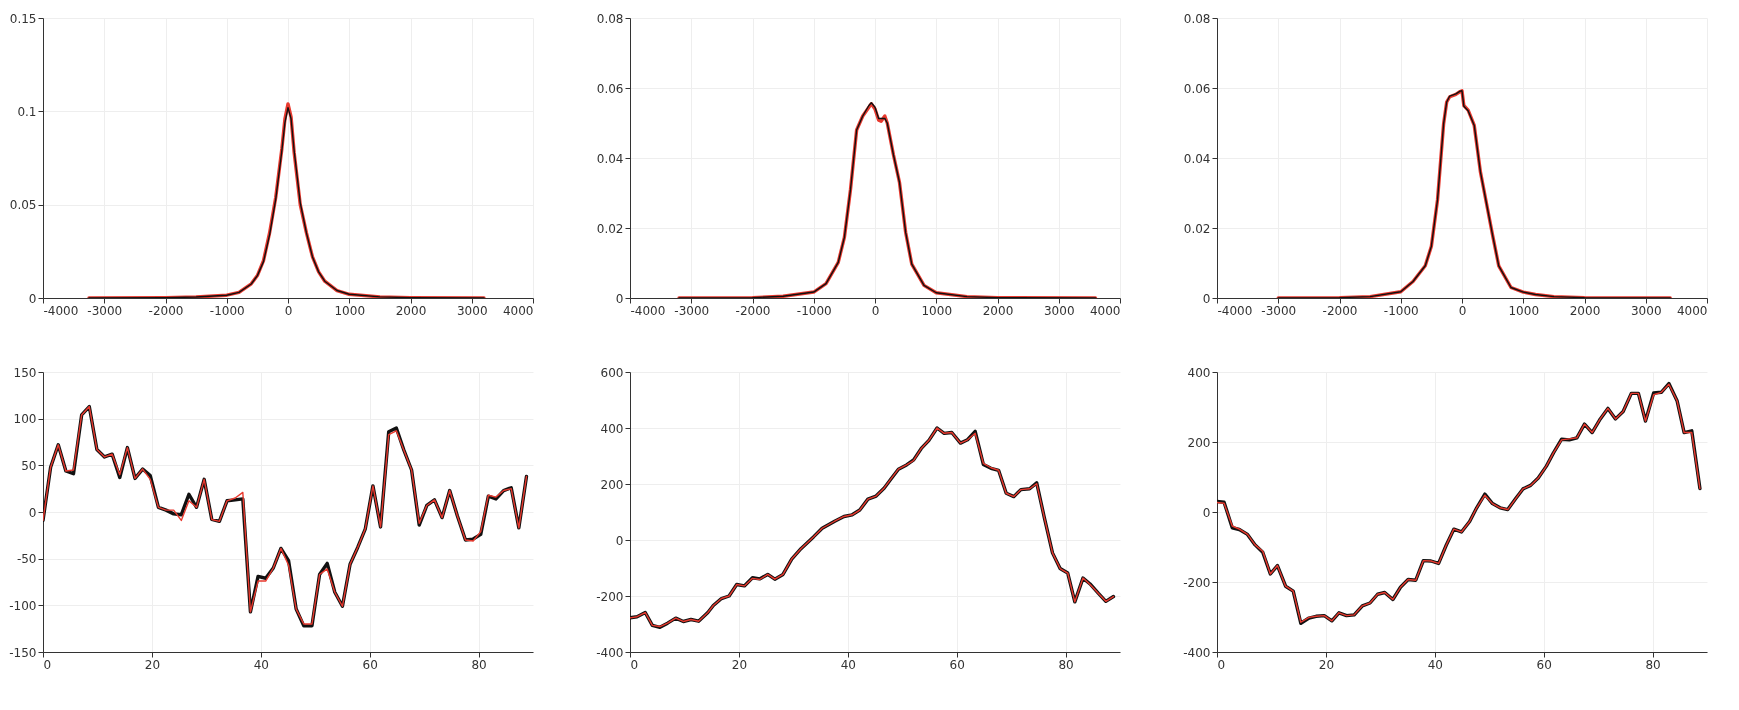  I want to click on y-tick-label: 600, so click(612, 372).